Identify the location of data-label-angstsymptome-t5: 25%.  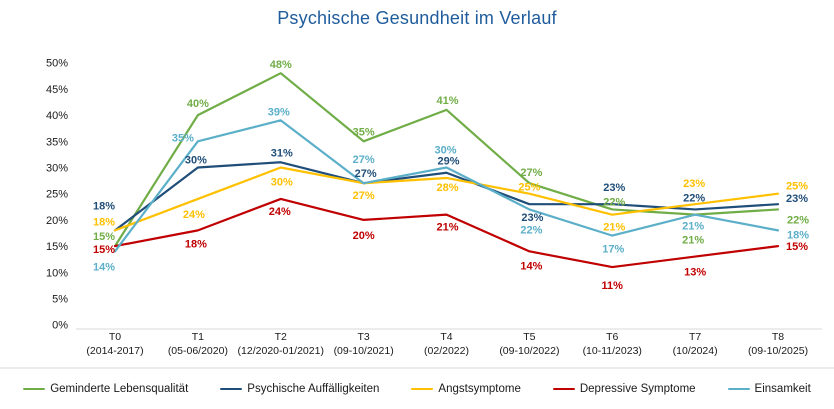
(529, 188).